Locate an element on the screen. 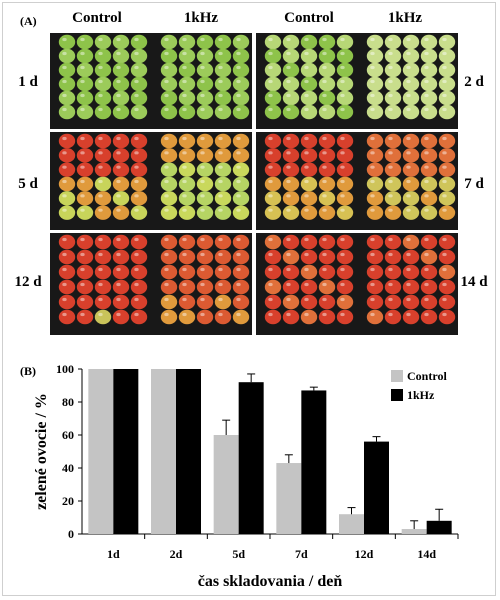 Image resolution: width=500 pixels, height=600 pixels. legend-label-control: Control is located at coordinates (427, 376).